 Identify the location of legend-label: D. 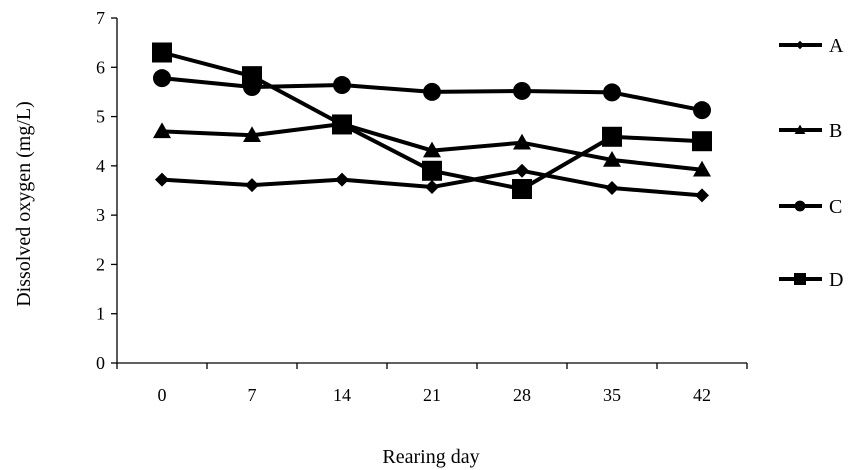
(836, 280).